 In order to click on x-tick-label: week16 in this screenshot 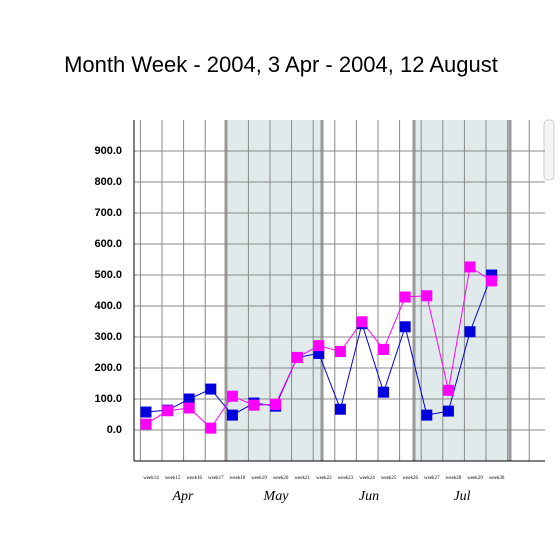, I will do `click(194, 478)`.